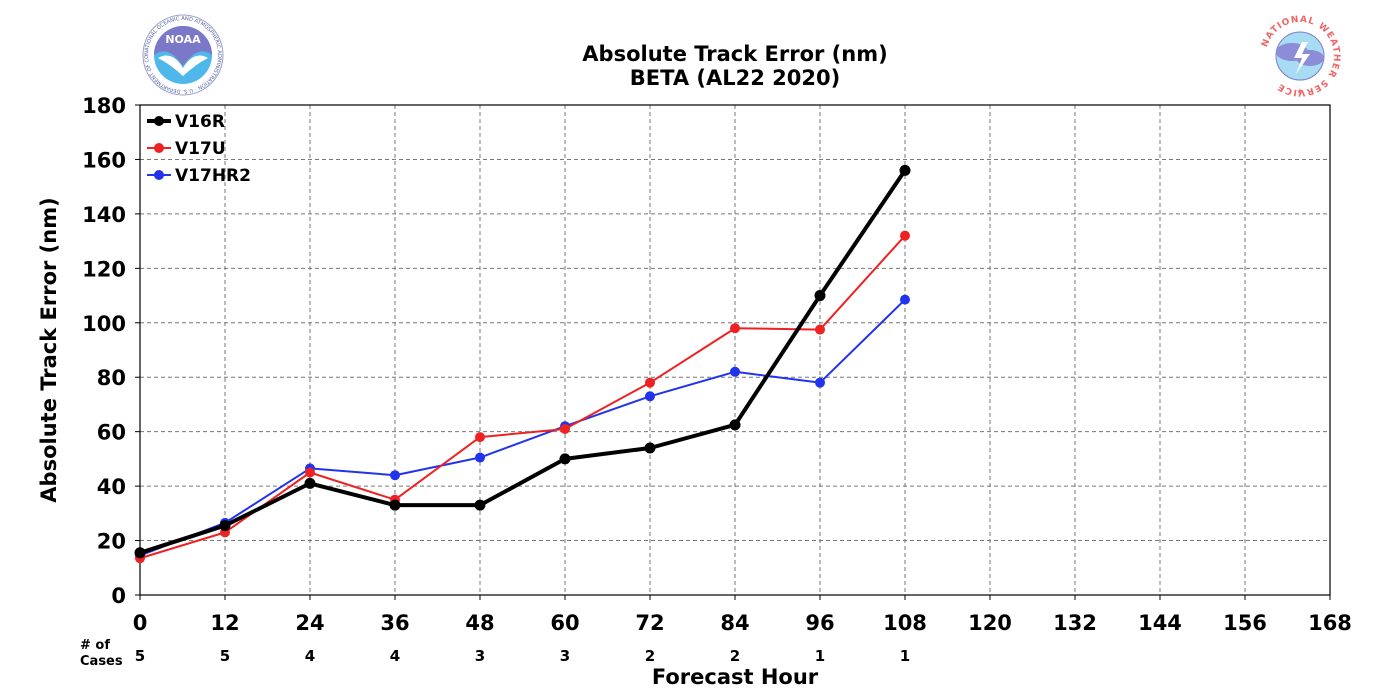 The image size is (1400, 700). What do you see at coordinates (140, 623) in the screenshot?
I see `x-tick-label: 0` at bounding box center [140, 623].